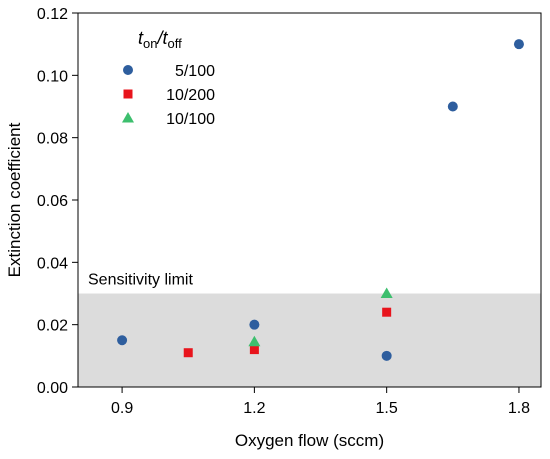 Image resolution: width=550 pixels, height=459 pixels. Describe the element at coordinates (52, 14) in the screenshot. I see `y-tick-label-6: 0.12` at that location.